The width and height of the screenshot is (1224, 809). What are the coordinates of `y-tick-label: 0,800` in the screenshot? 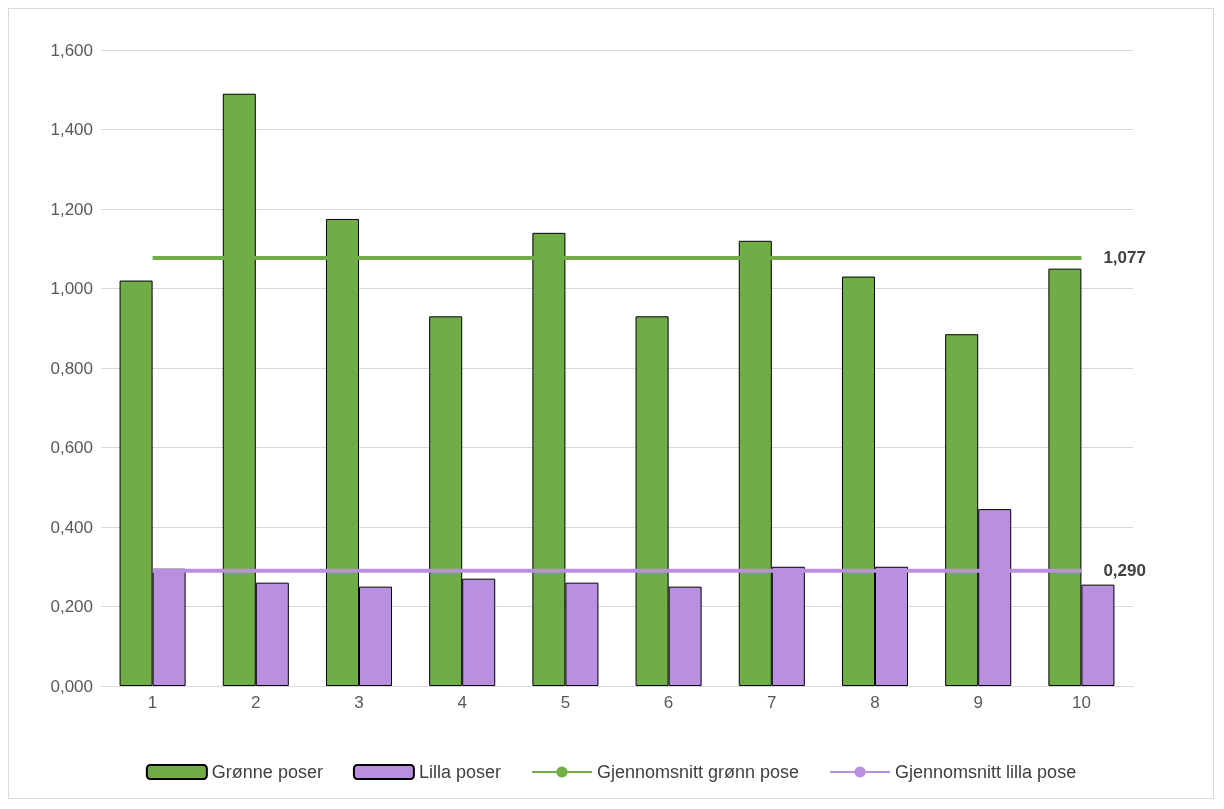 It's located at (71, 368).